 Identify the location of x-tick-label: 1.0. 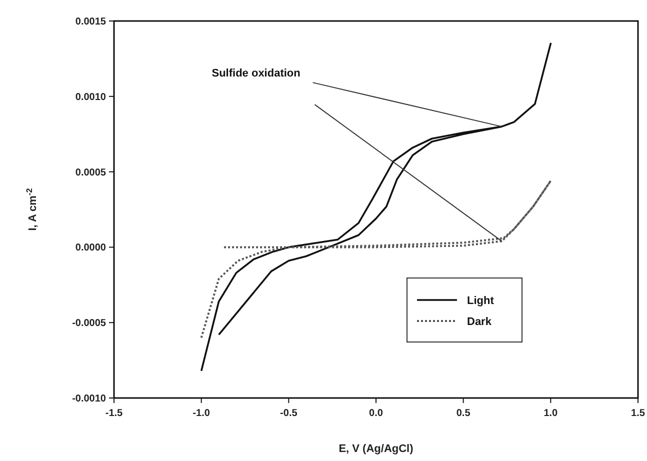
(551, 413).